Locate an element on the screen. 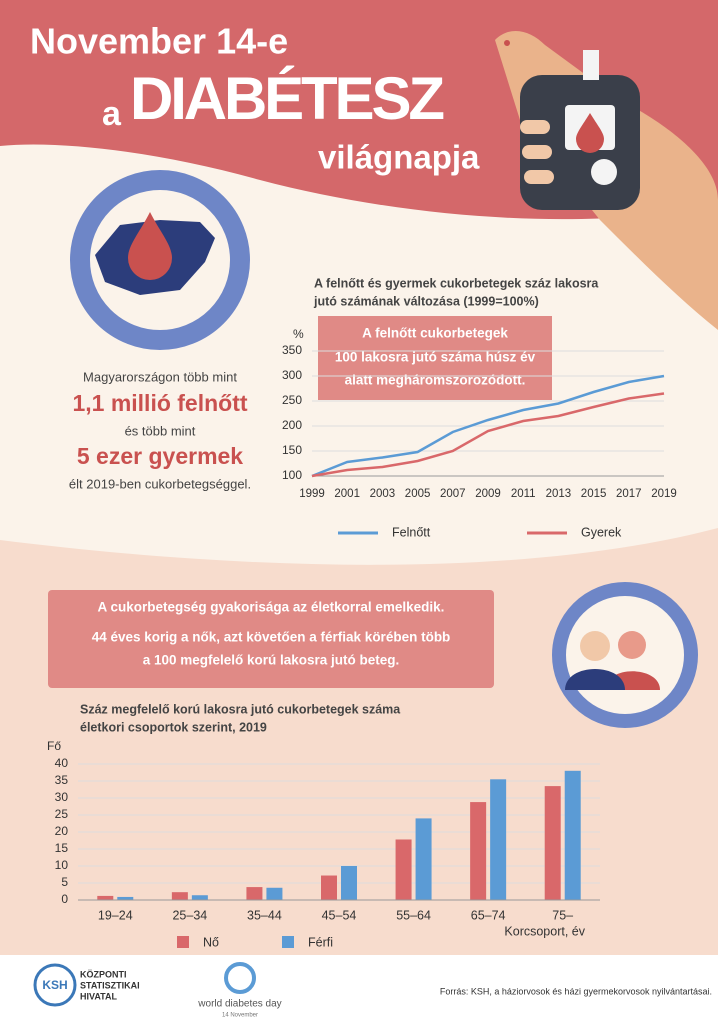  x-tick-label: 65–74 is located at coordinates (488, 915).